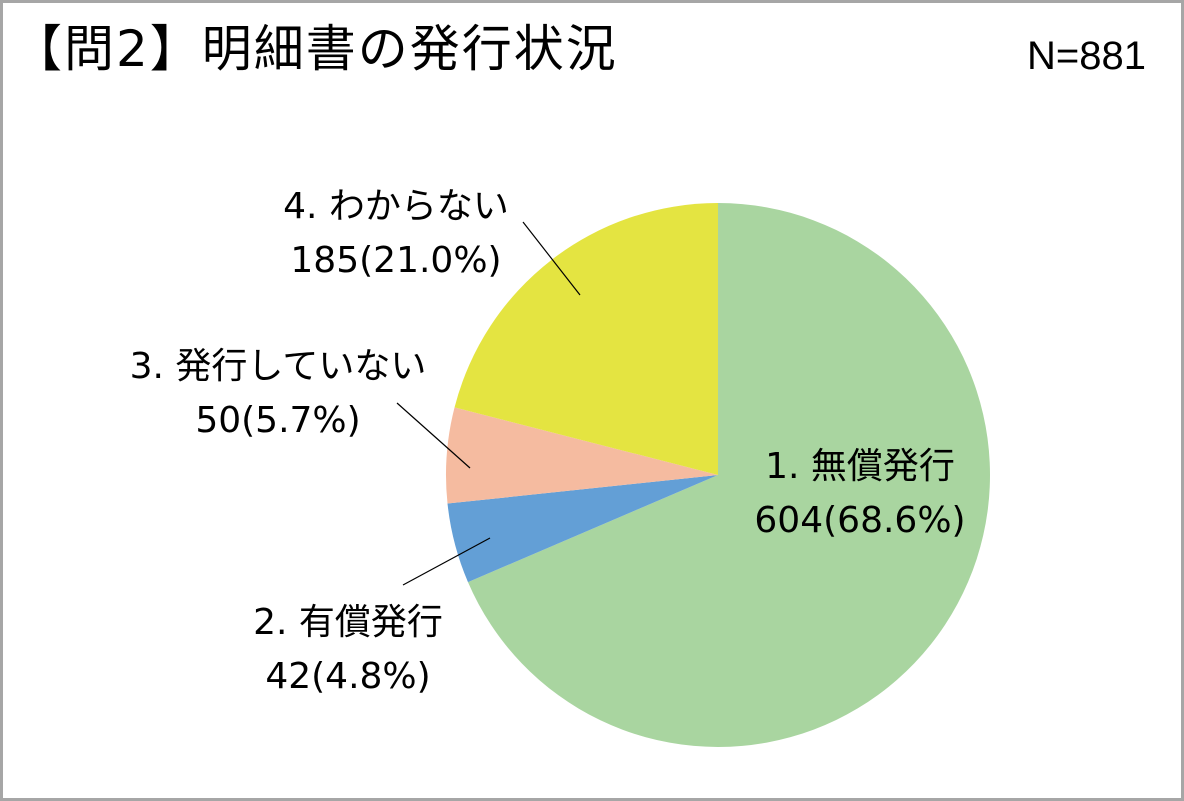 The image size is (1184, 801). I want to click on slice-value-4: 185(21.0%), so click(395, 260).